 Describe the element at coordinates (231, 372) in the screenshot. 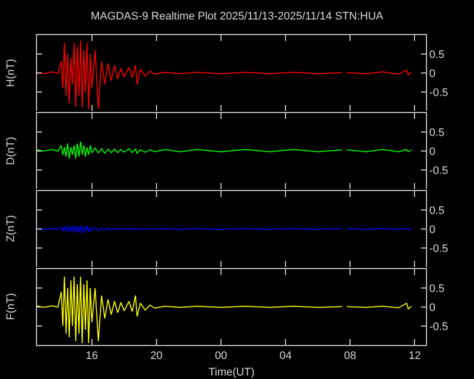

I see `x-axis-title: Time(UT)` at that location.